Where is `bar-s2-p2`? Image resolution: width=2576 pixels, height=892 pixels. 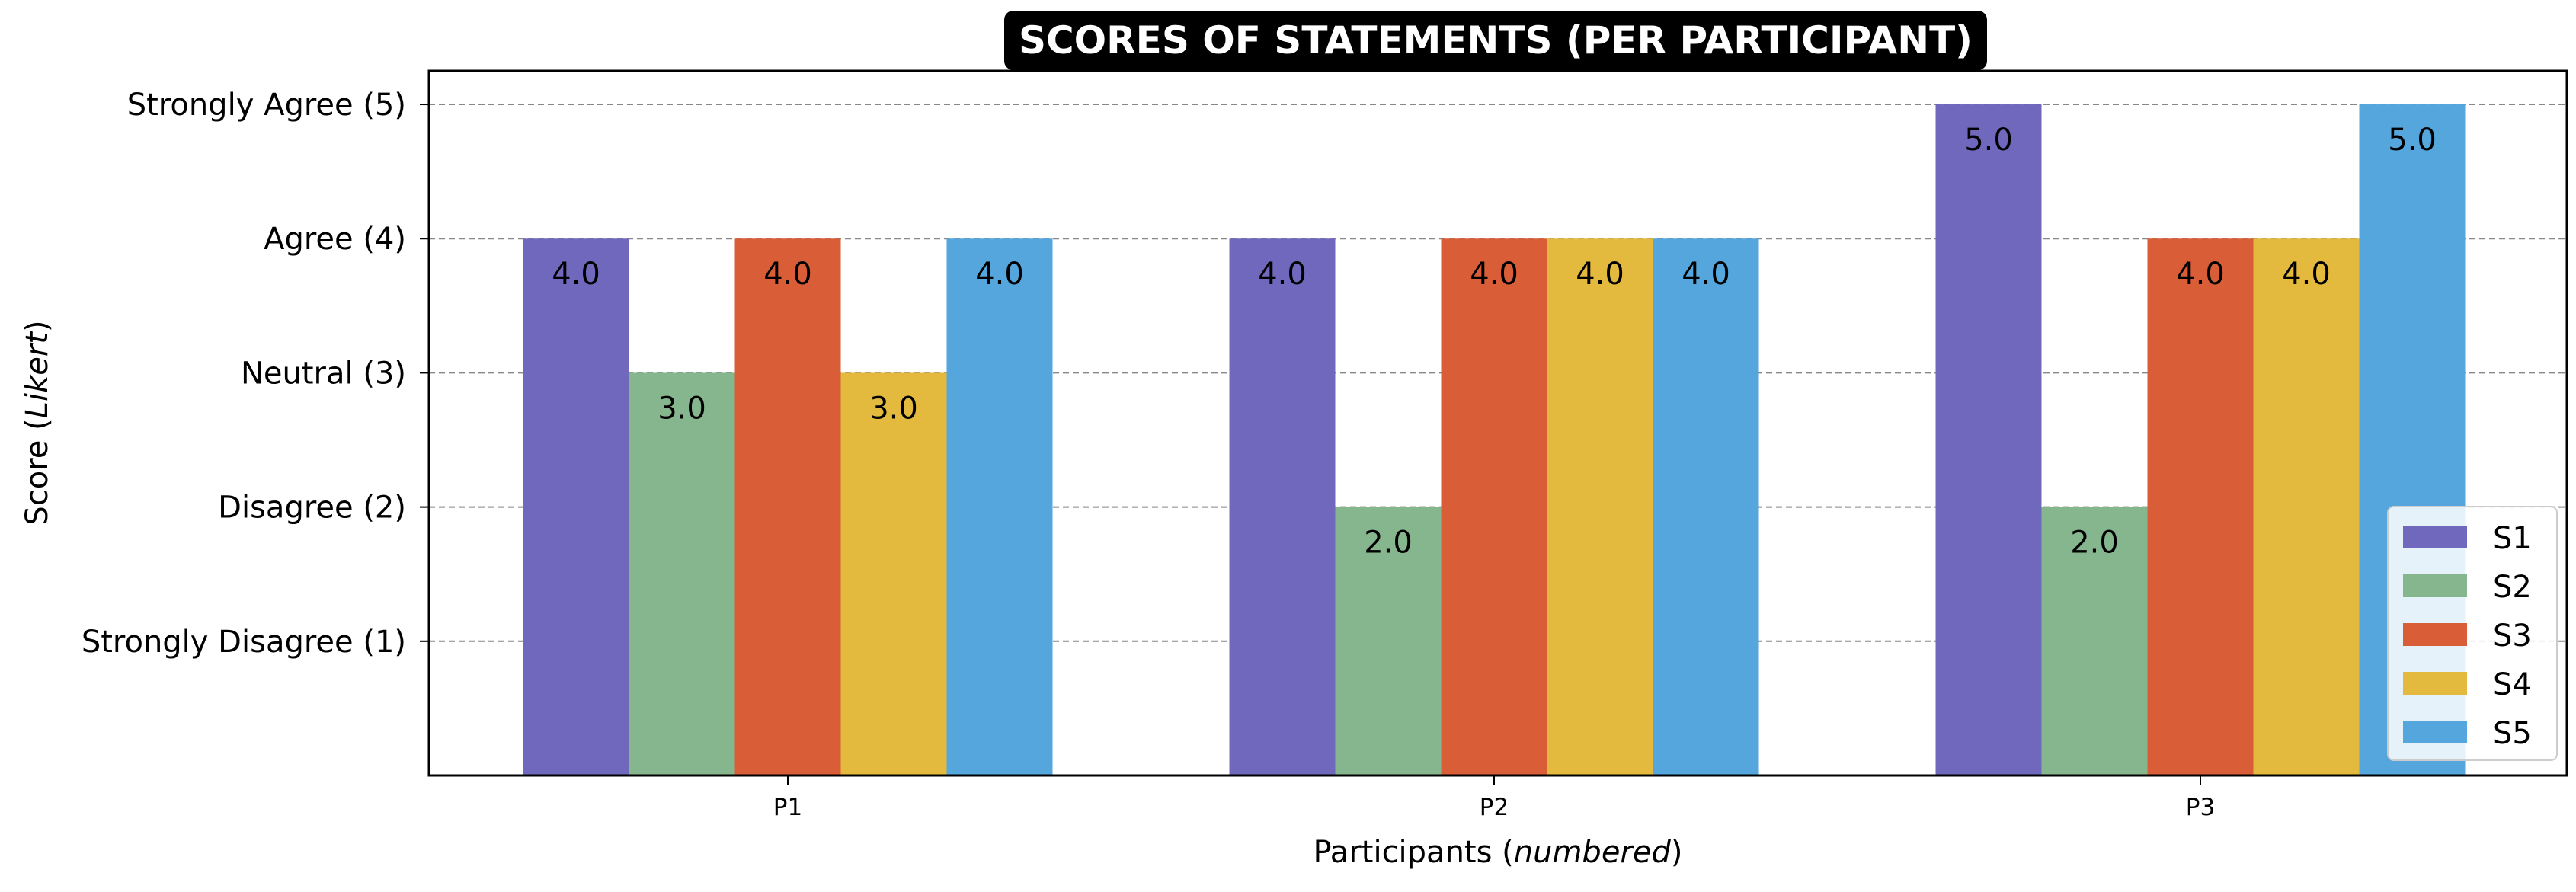
bar-s2-p2 is located at coordinates (1388, 641).